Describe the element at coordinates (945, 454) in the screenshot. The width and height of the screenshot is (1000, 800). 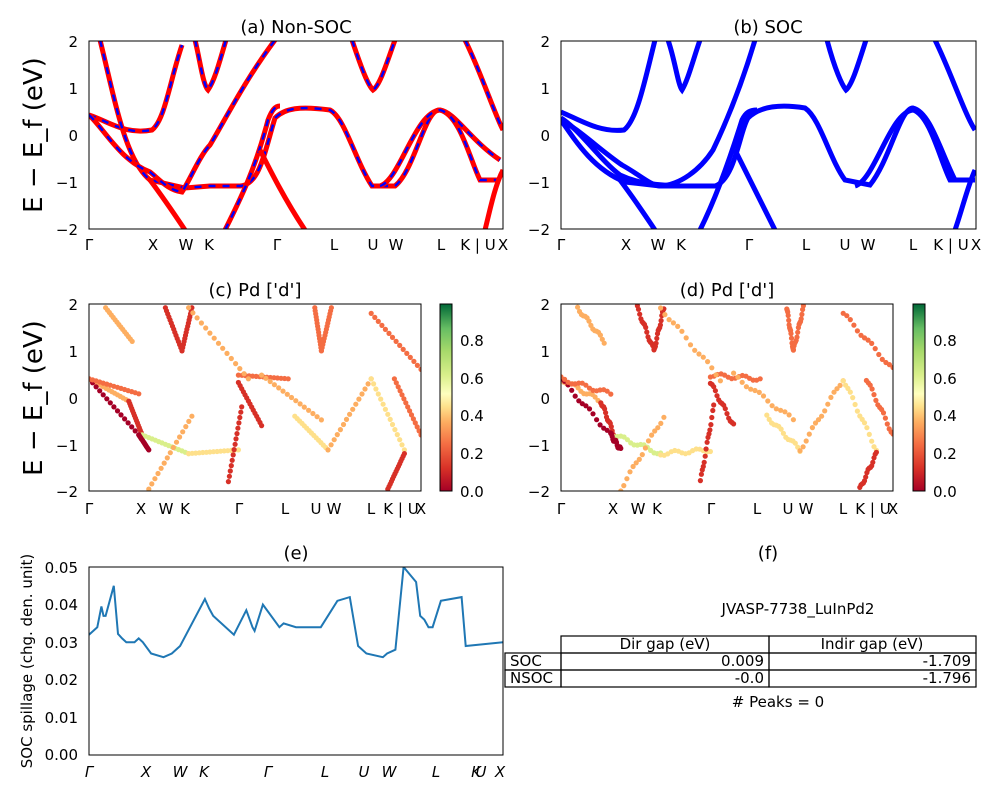
I see `colorbar-tick: 0.2` at that location.